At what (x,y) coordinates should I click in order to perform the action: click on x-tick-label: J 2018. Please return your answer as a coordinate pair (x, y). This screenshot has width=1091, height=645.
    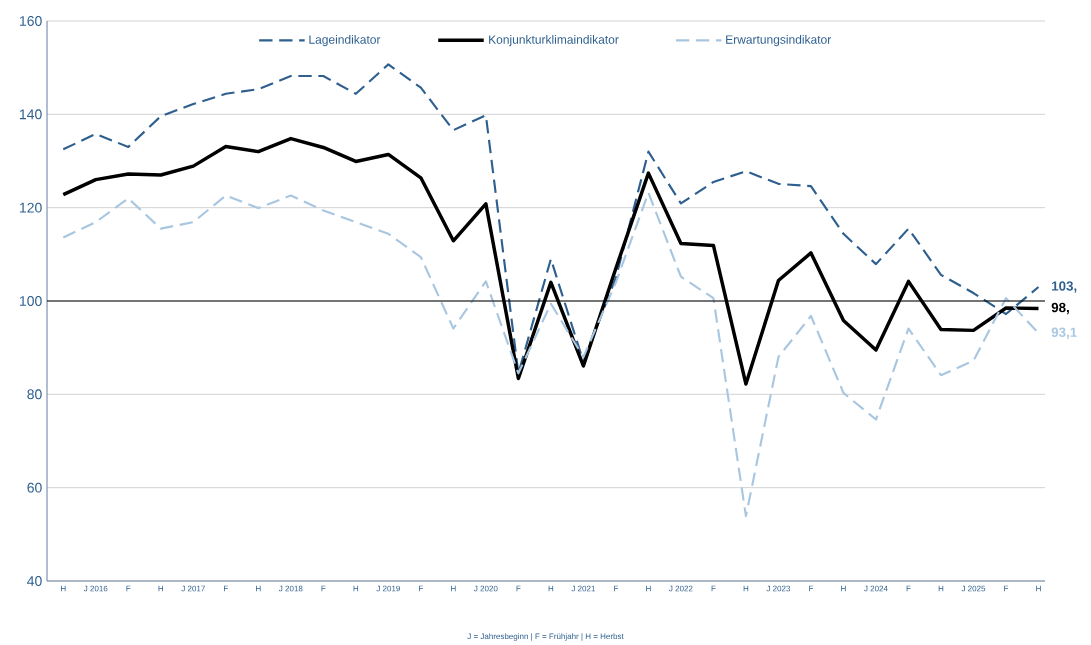
    Looking at the image, I should click on (290, 588).